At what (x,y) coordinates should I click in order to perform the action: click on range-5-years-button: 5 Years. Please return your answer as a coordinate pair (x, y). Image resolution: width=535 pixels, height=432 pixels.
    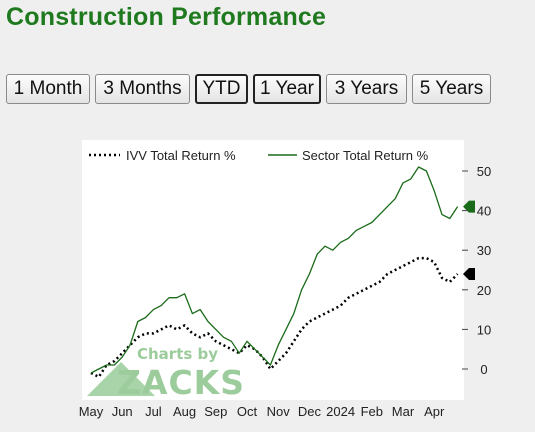
    Looking at the image, I should click on (451, 89).